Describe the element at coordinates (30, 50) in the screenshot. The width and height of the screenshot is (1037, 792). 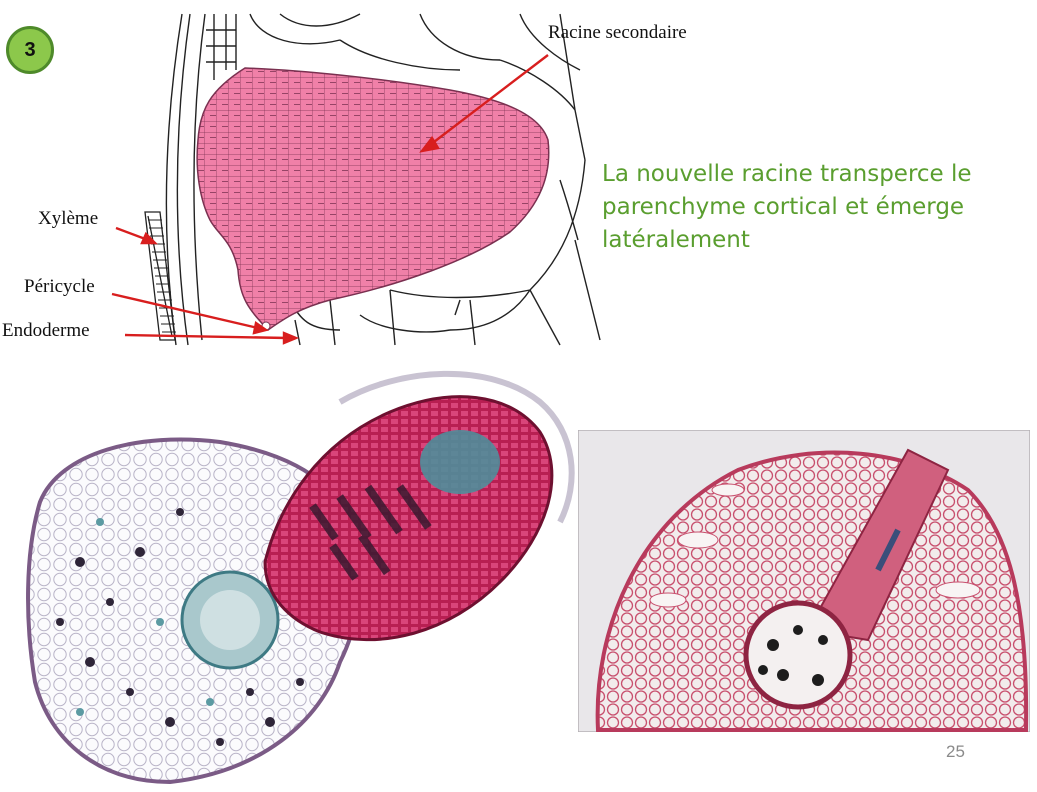
I see `slide-number-badge: 3` at that location.